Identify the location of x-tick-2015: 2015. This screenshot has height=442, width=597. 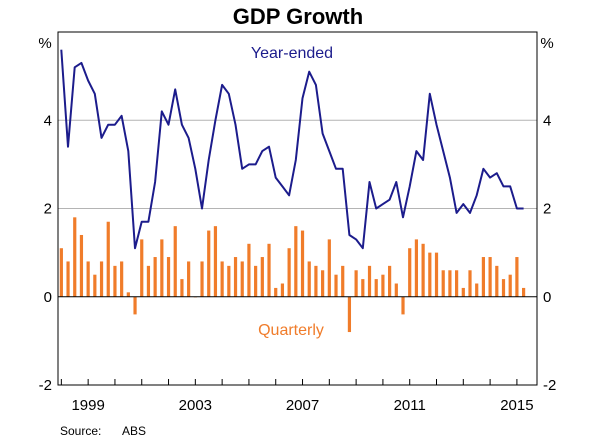
(516, 405).